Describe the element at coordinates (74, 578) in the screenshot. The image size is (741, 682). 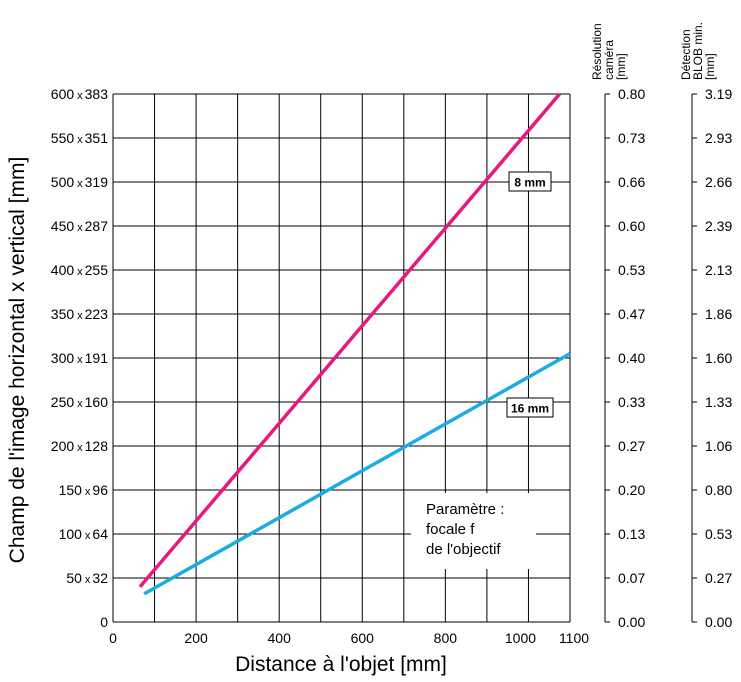
I see `y-tick-horizontal: 50` at that location.